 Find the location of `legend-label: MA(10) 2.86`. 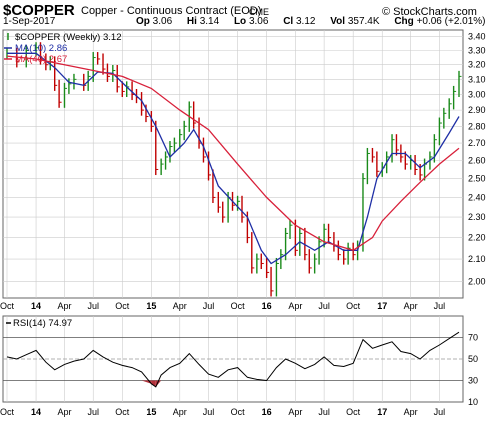

legend-label: MA(10) 2.86 is located at coordinates (41, 48).